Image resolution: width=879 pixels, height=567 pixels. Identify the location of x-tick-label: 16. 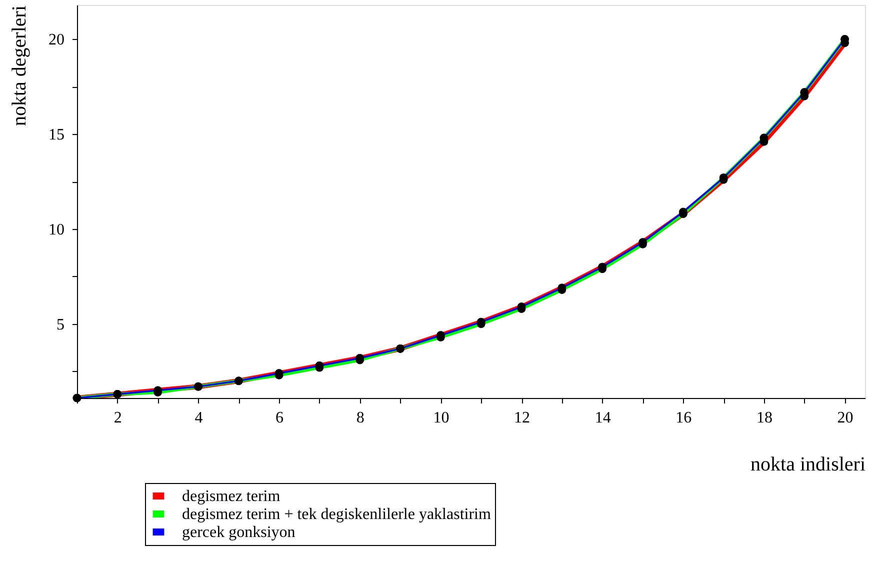
(684, 418).